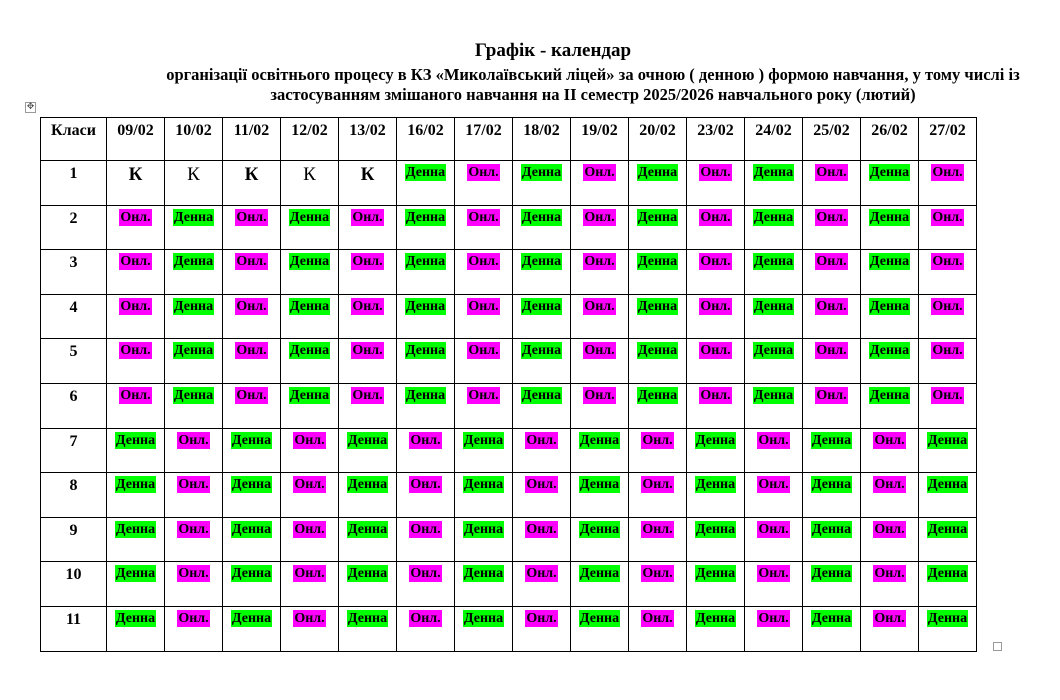 The width and height of the screenshot is (1060, 700). What do you see at coordinates (425, 139) in the screenshot?
I see `header-date: 16/02` at bounding box center [425, 139].